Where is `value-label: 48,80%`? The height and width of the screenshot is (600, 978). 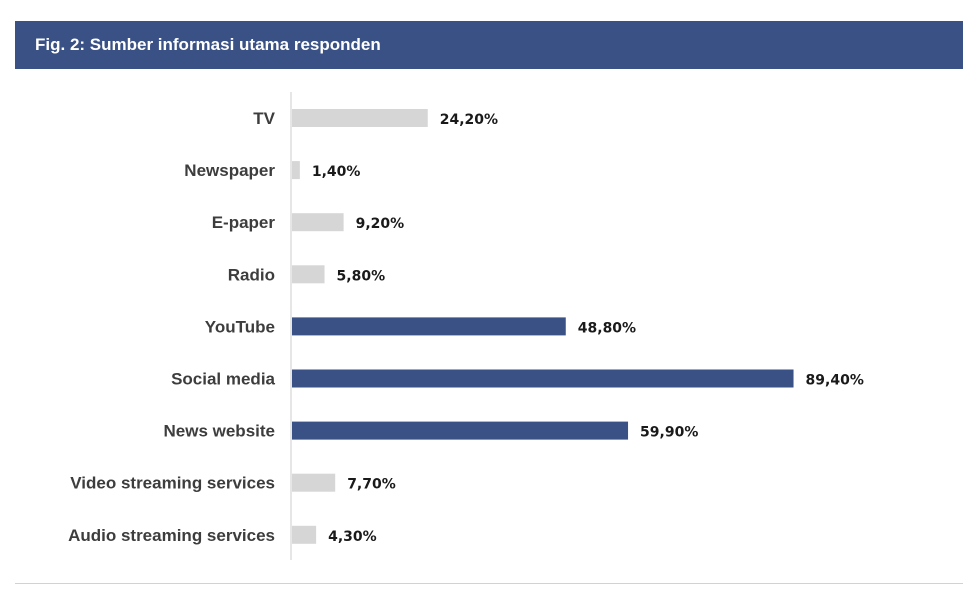 value-label: 48,80% is located at coordinates (607, 328).